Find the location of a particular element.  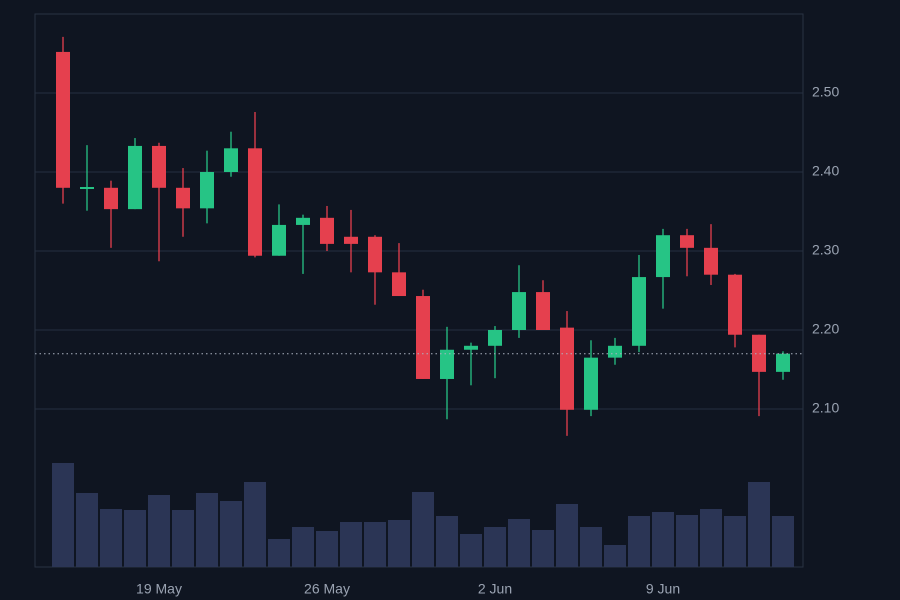

y-tick-label: 2.10 is located at coordinates (825, 408).